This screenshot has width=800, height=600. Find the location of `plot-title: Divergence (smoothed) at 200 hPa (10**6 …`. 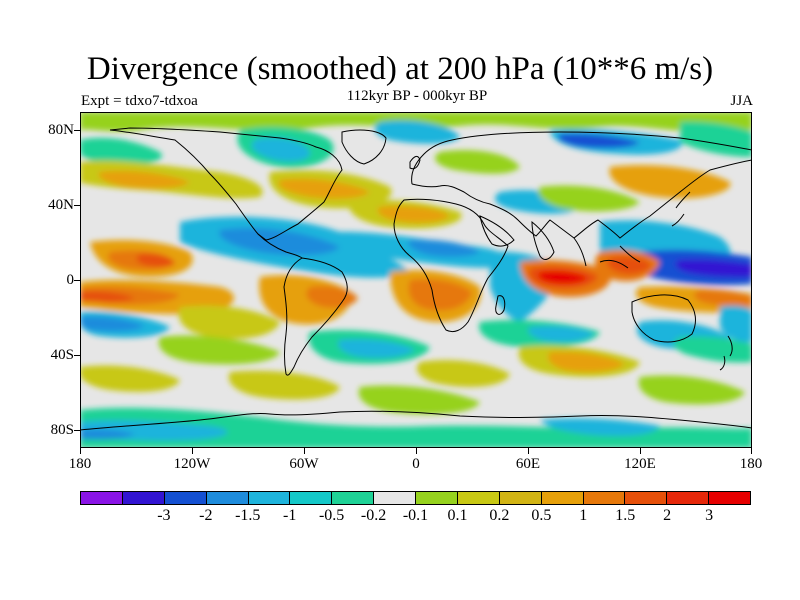

plot-title: Divergence (smoothed) at 200 hPa (10**6 … is located at coordinates (400, 69).